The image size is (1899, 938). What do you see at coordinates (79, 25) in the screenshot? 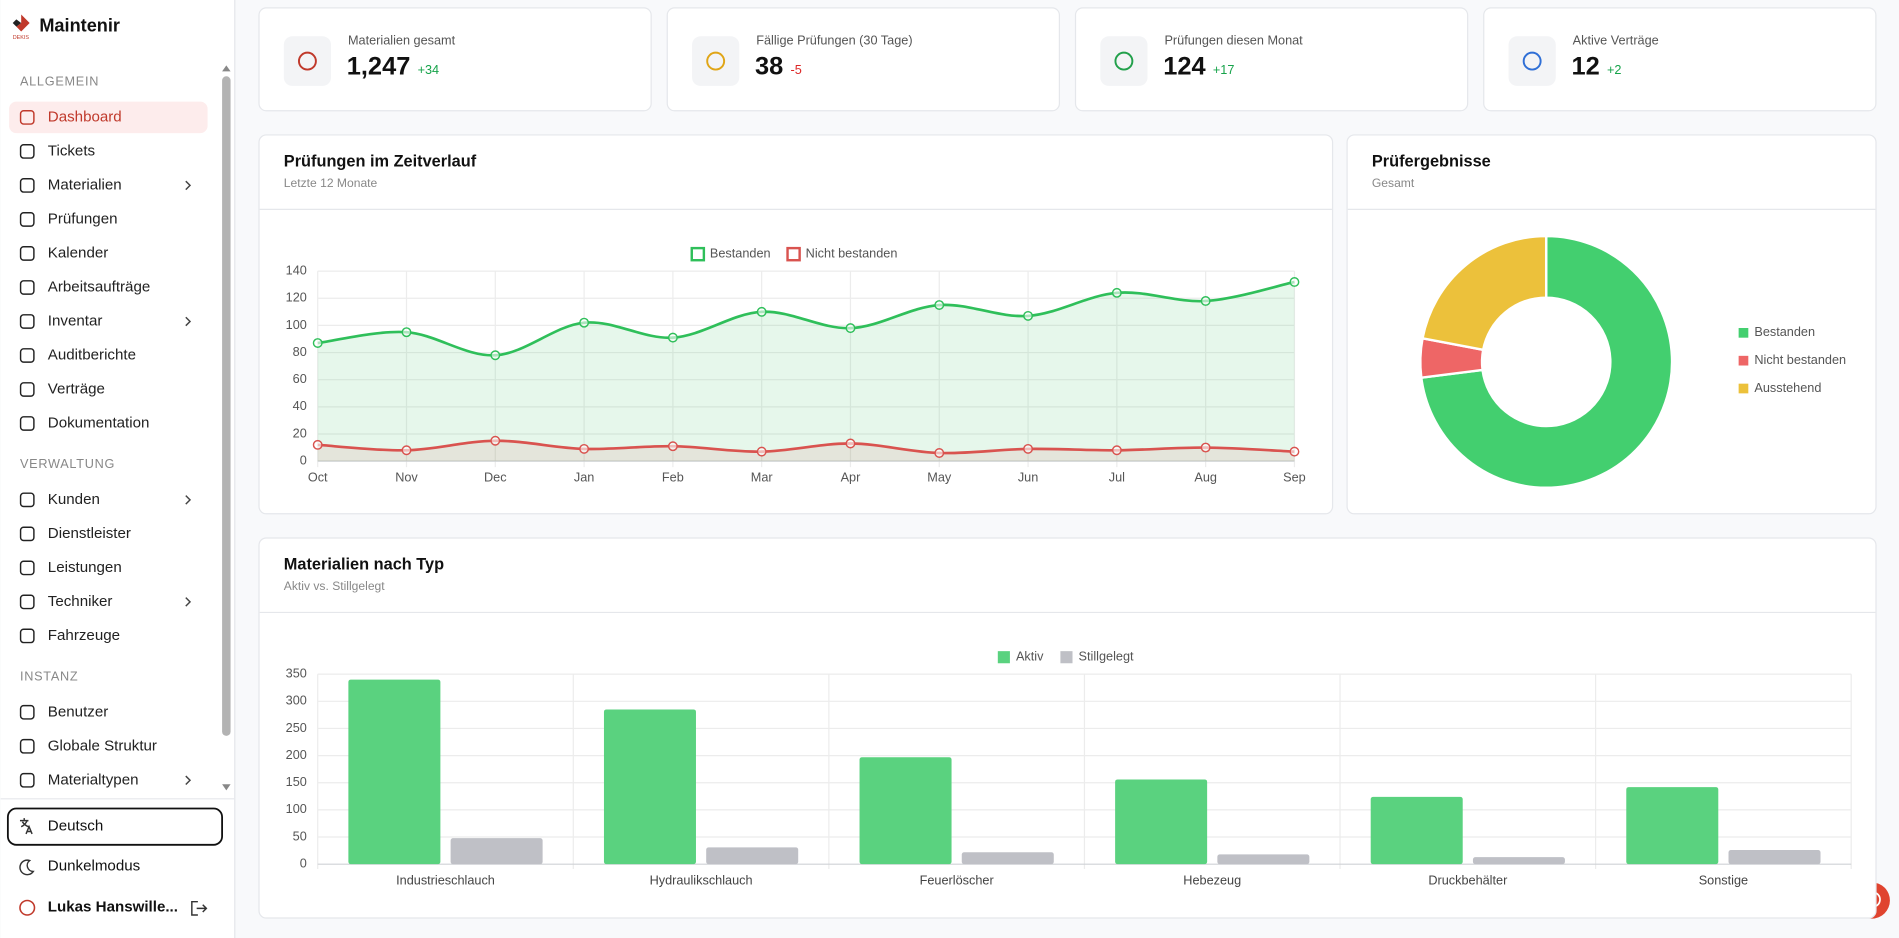
I see `brand: Maintenir` at bounding box center [79, 25].